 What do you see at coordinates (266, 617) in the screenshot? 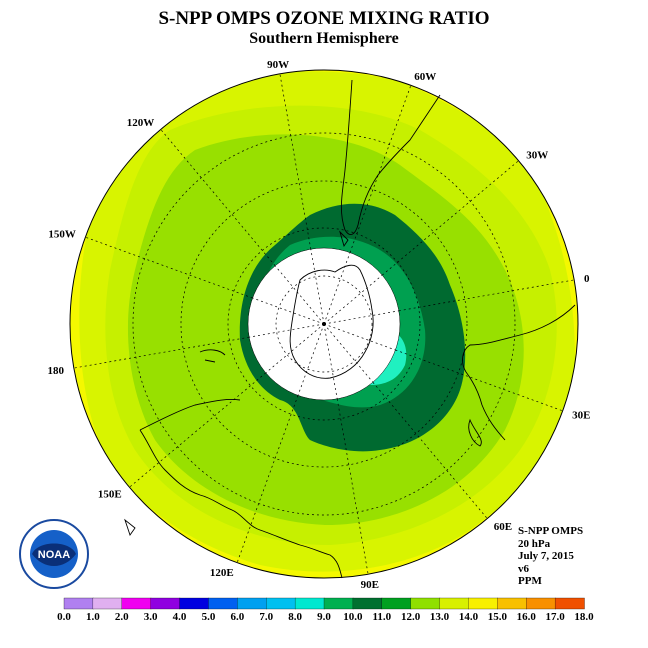
I see `colorbar-tick-label: 7.0` at bounding box center [266, 617].